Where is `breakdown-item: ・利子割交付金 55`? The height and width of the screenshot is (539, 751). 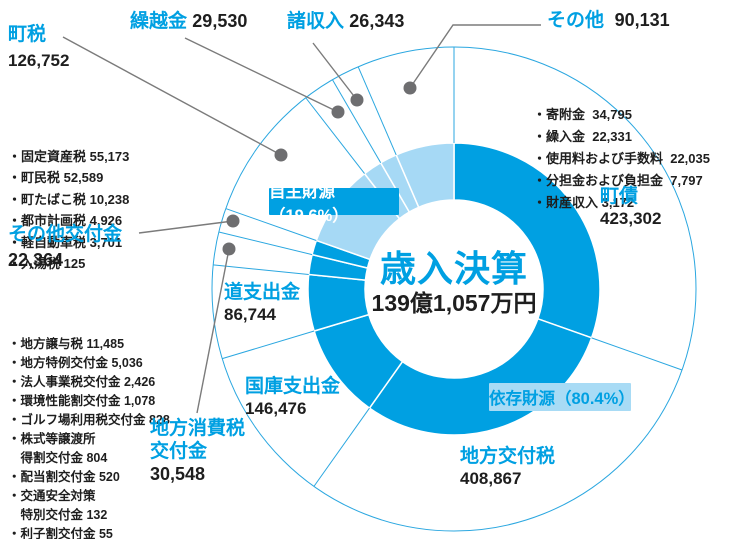
breakdown-item: ・利子割交付金 55 is located at coordinates (60, 533).